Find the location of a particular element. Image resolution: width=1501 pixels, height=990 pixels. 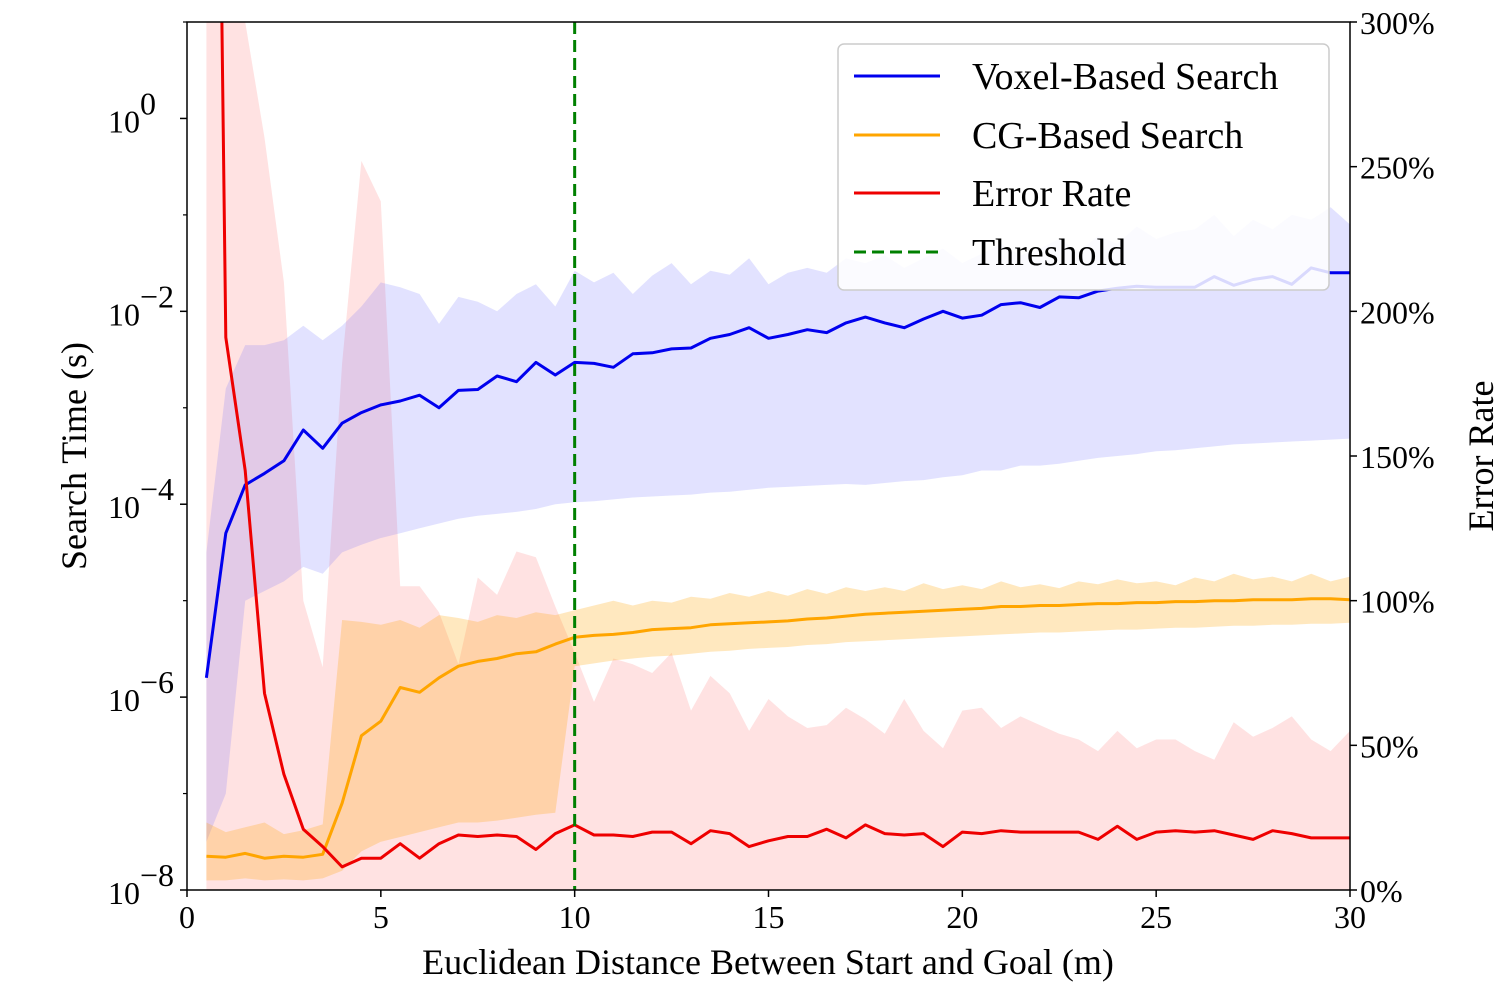

y2-tick-label: 150% is located at coordinates (1397, 457).